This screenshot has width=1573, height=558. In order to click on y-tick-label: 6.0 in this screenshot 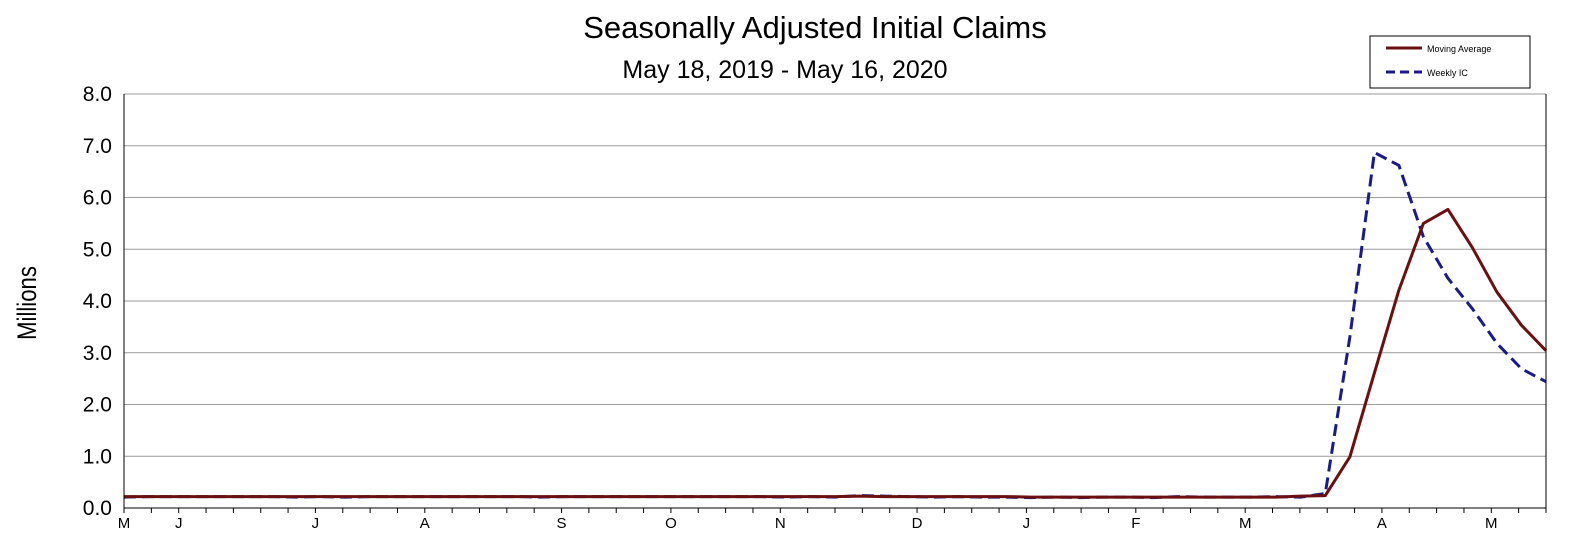, I will do `click(97, 198)`.